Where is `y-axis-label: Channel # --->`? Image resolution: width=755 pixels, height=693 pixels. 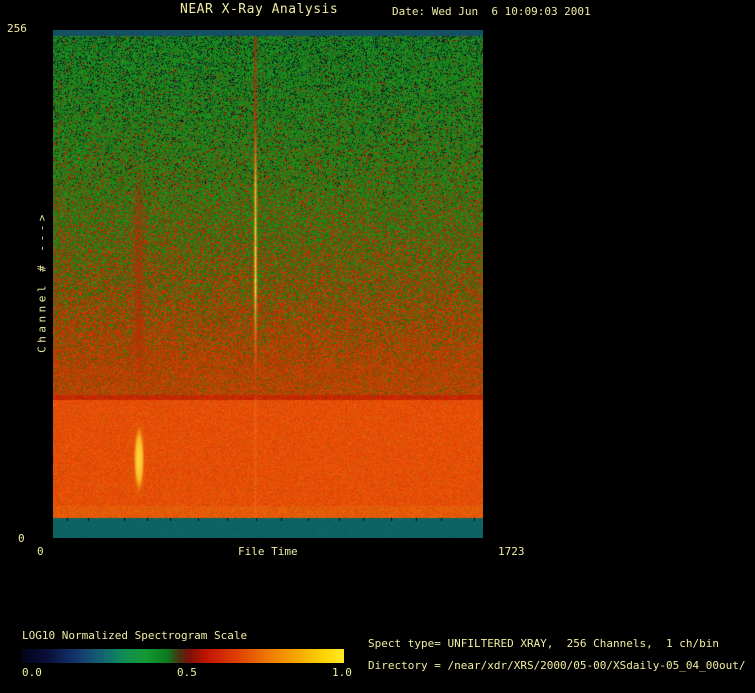 y-axis-label: Channel # ---> is located at coordinates (42, 282).